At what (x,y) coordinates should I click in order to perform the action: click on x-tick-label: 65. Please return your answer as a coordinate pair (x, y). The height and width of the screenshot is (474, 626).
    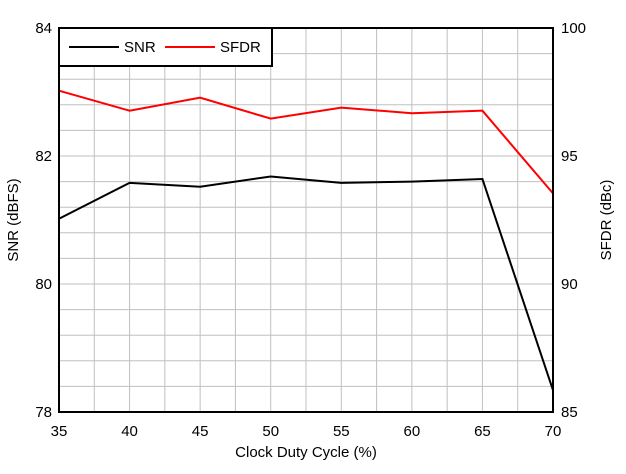
    Looking at the image, I should click on (482, 431).